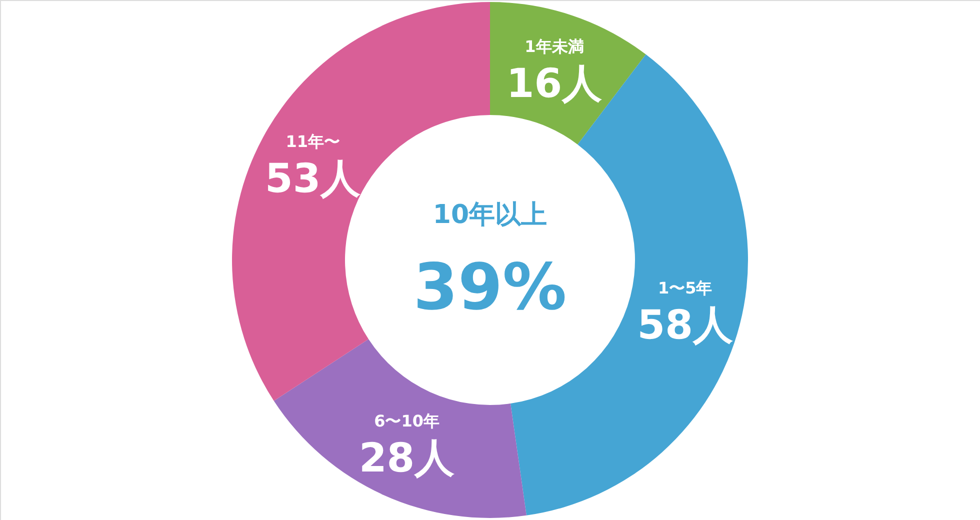 This screenshot has width=980, height=520. I want to click on donut-slice, so click(400, 428).